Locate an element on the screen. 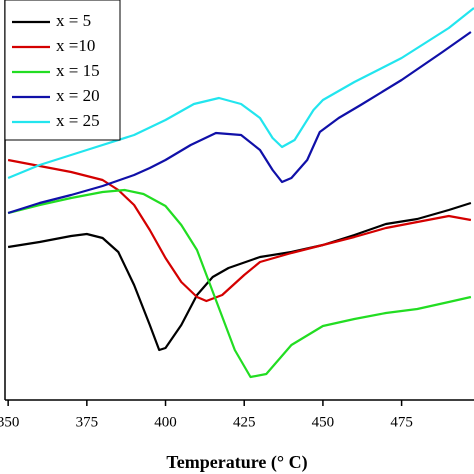 The image size is (474, 474). x-tick-label: 350 is located at coordinates (9, 422).